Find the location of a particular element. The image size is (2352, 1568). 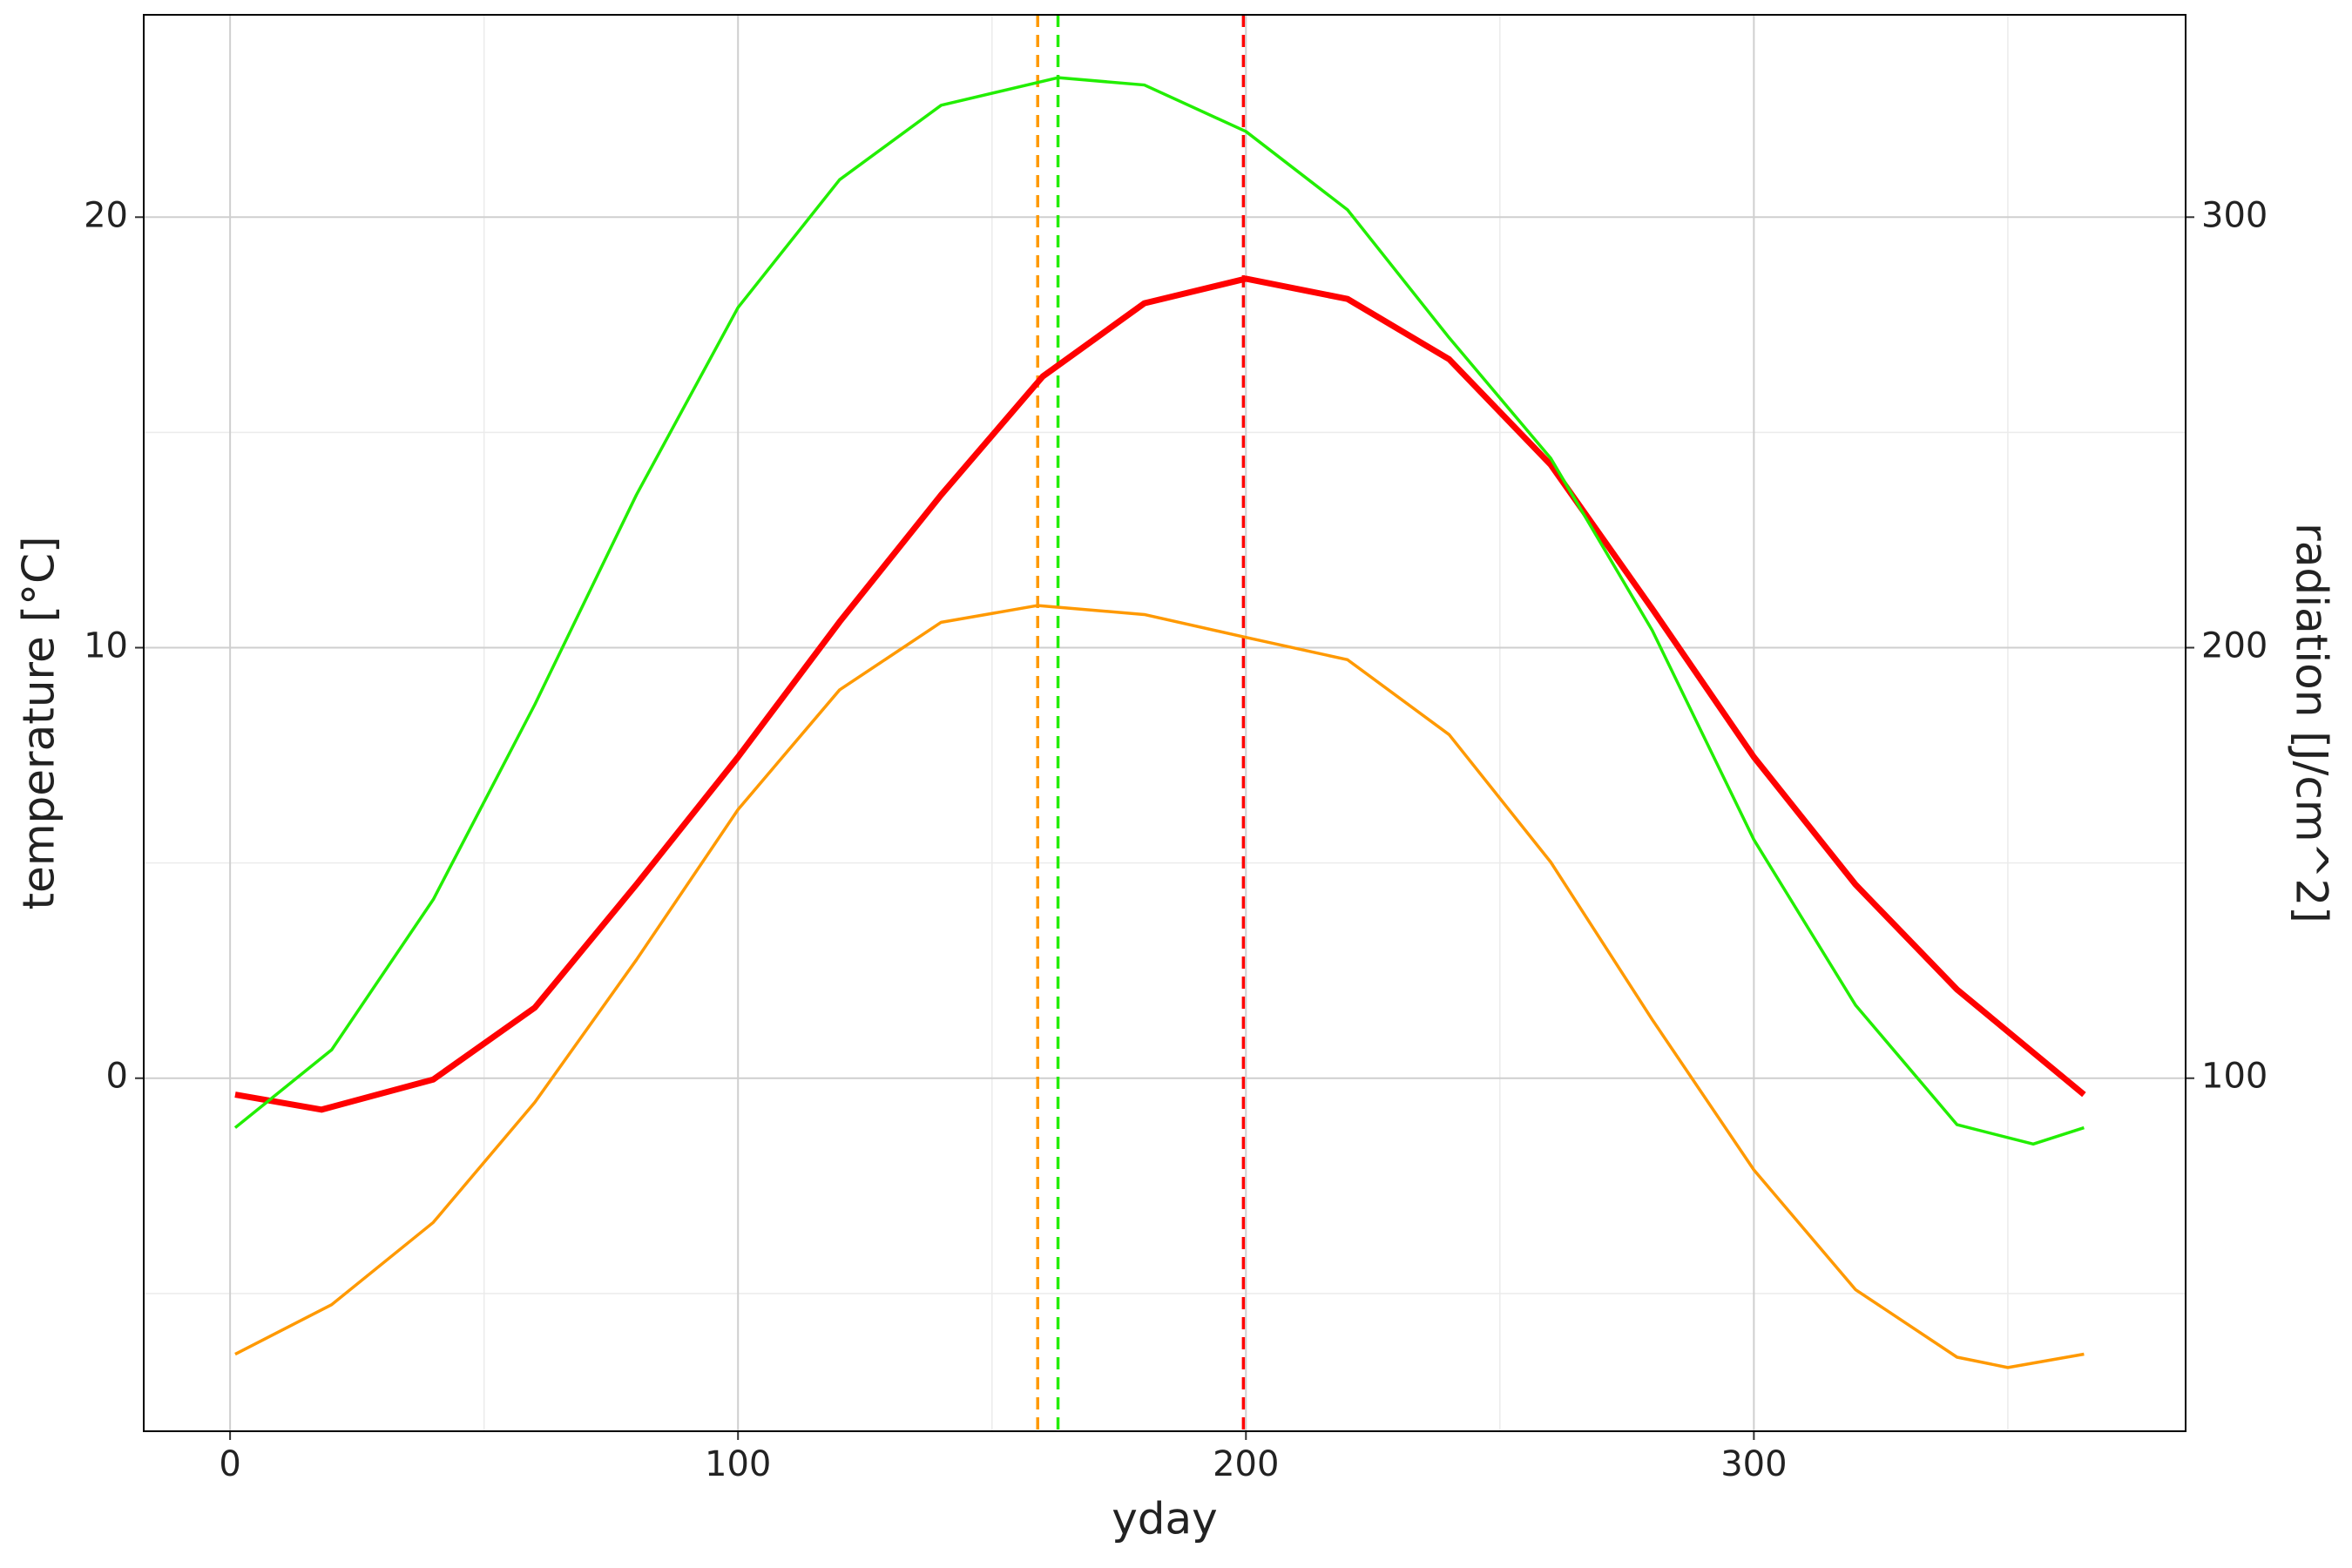

y2-axis-title: radiation [J/cm^2] is located at coordinates (2312, 723).